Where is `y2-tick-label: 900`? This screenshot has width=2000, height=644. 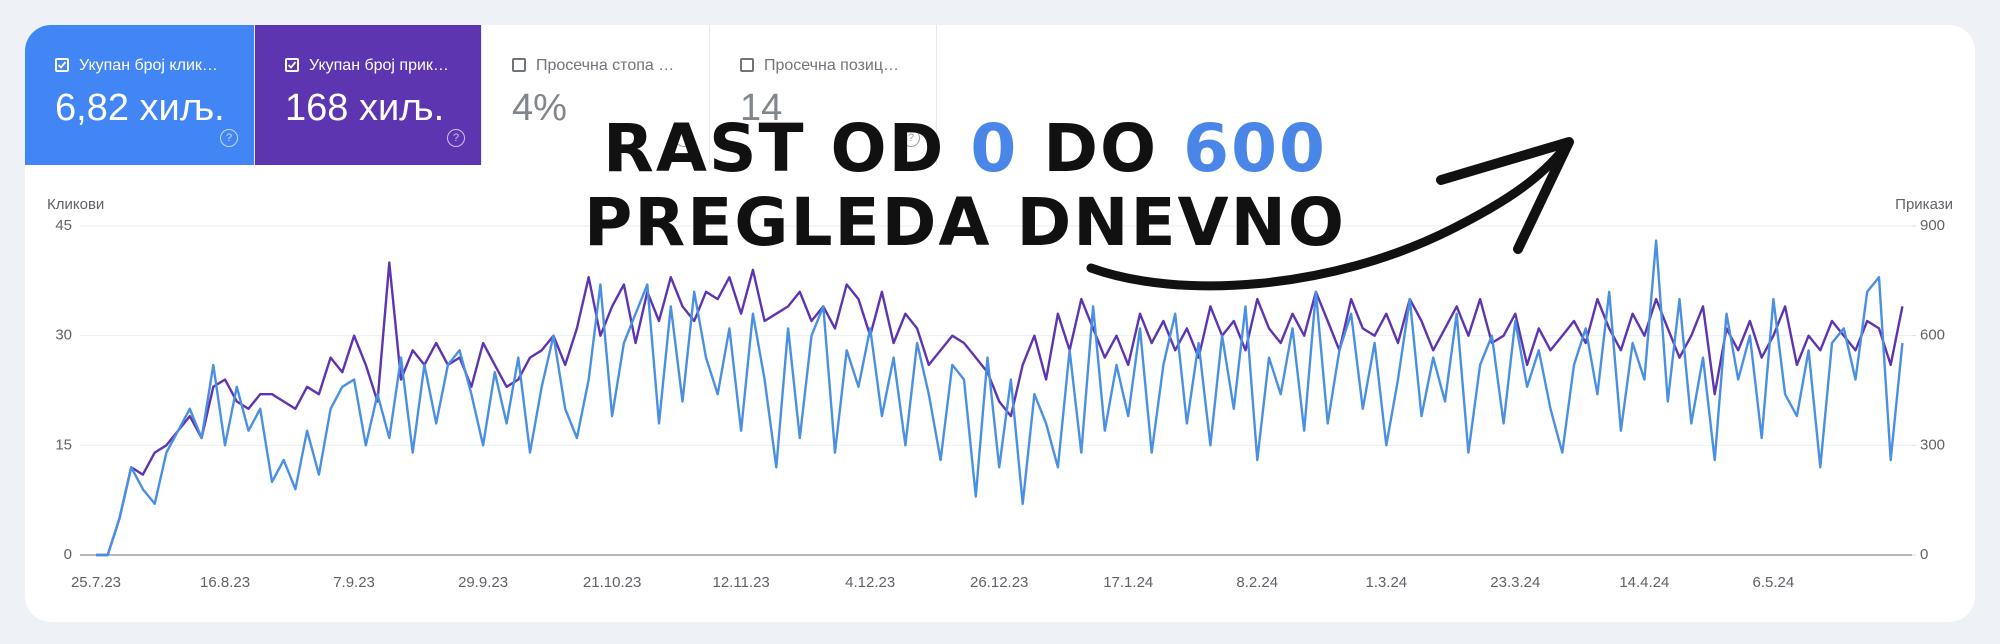
y2-tick-label: 900 is located at coordinates (1932, 225).